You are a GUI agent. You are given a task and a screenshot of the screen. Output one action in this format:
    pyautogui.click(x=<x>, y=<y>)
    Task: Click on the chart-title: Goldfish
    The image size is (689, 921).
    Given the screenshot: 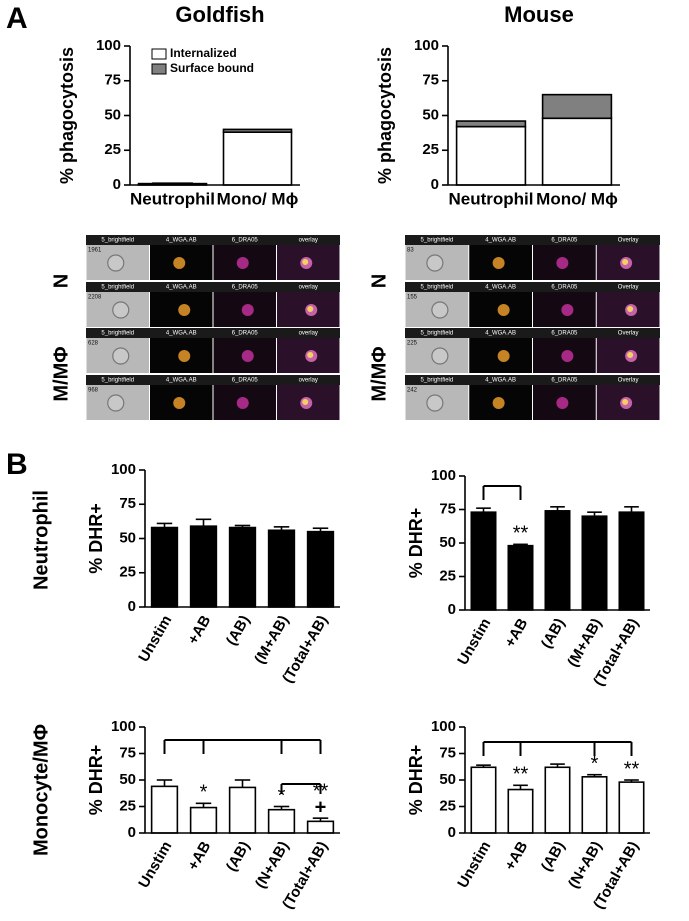 What is the action you would take?
    pyautogui.click(x=219, y=14)
    